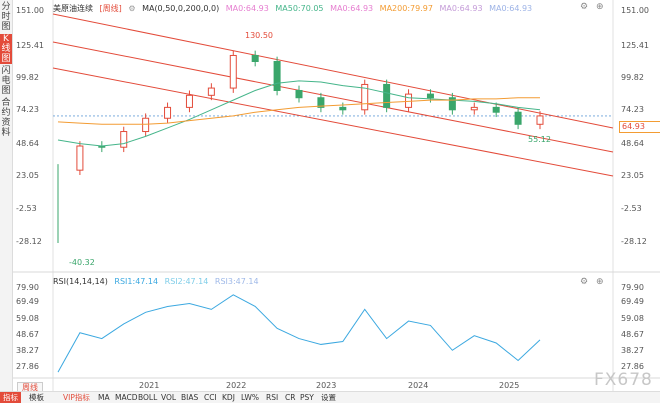 The height and width of the screenshot is (403, 660). What do you see at coordinates (250, 397) in the screenshot?
I see `tab-lw: LW%` at bounding box center [250, 397].